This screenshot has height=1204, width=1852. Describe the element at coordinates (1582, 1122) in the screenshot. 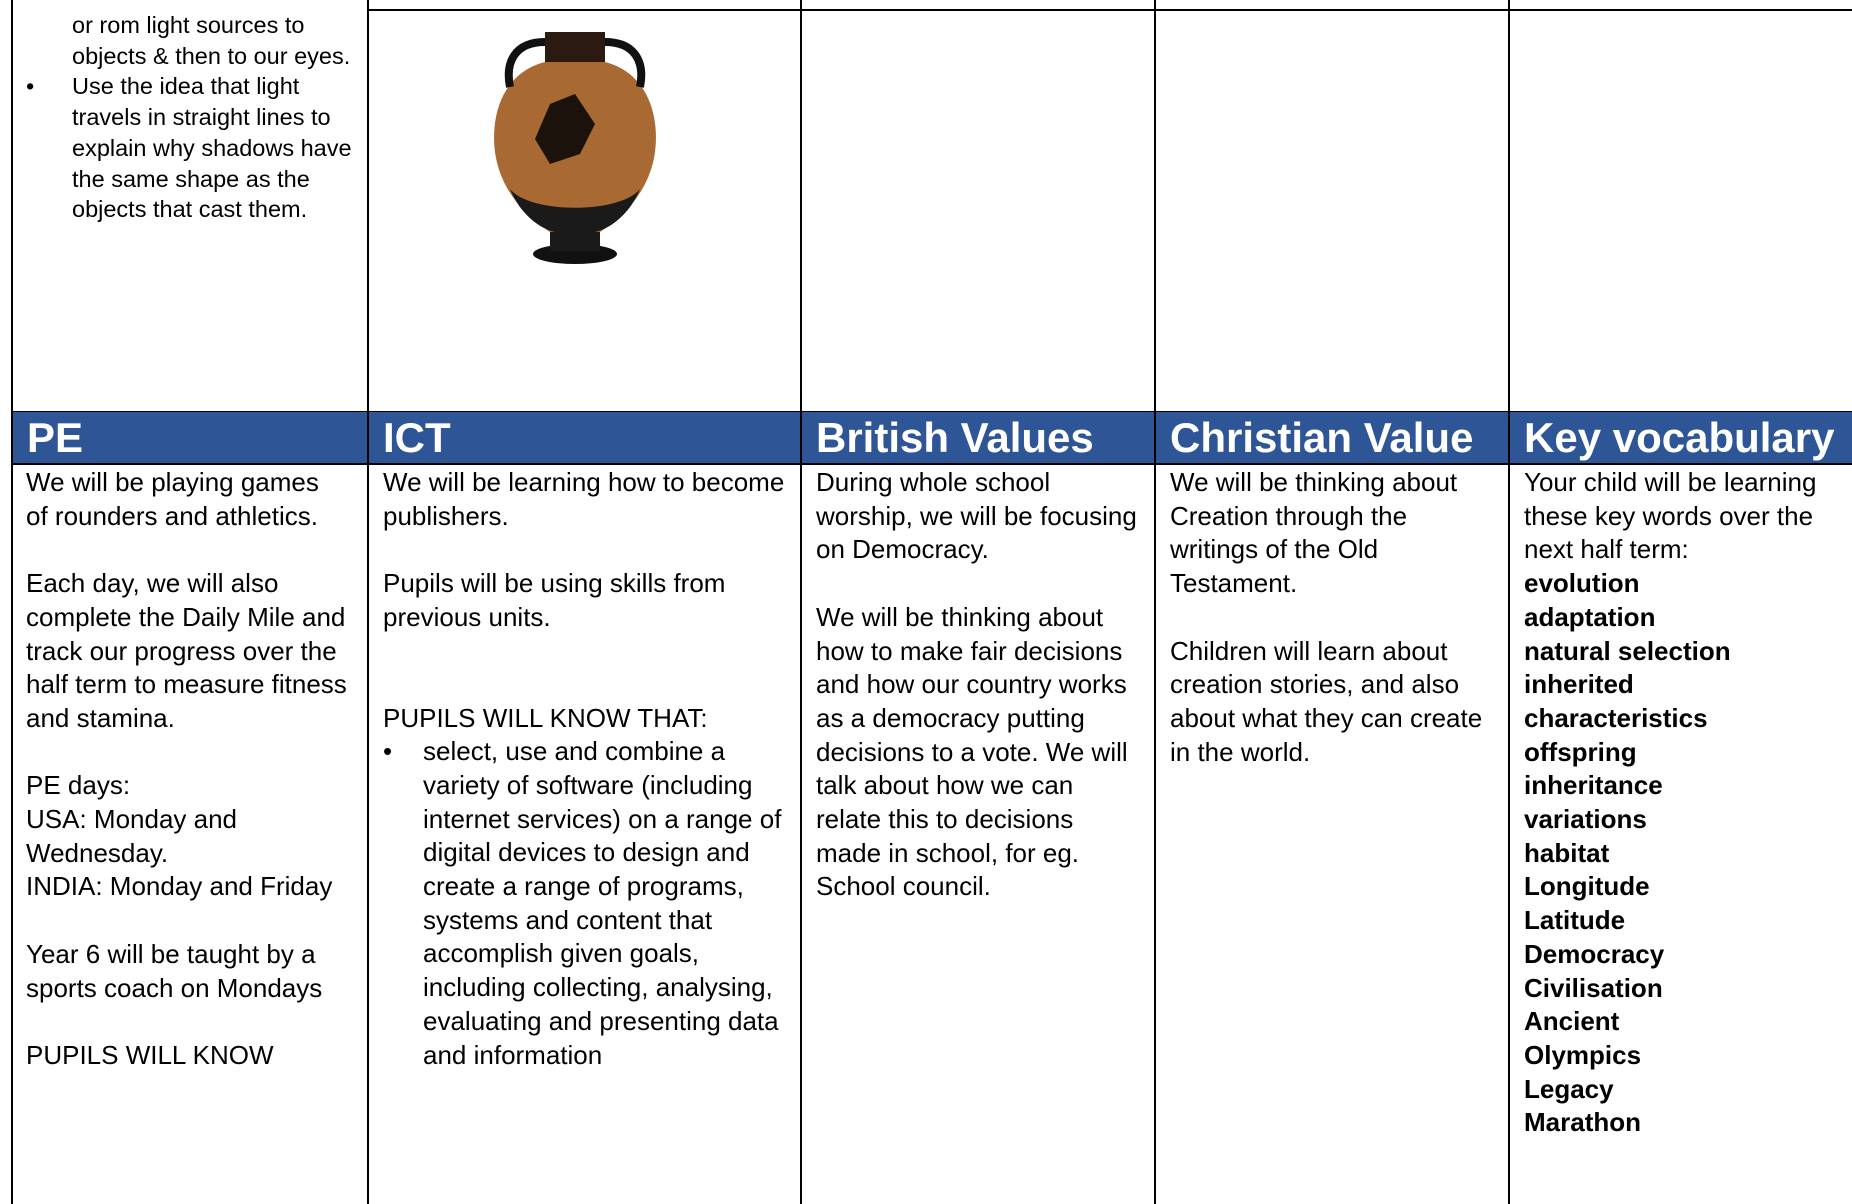

I see `vocab-word: Marathon` at that location.